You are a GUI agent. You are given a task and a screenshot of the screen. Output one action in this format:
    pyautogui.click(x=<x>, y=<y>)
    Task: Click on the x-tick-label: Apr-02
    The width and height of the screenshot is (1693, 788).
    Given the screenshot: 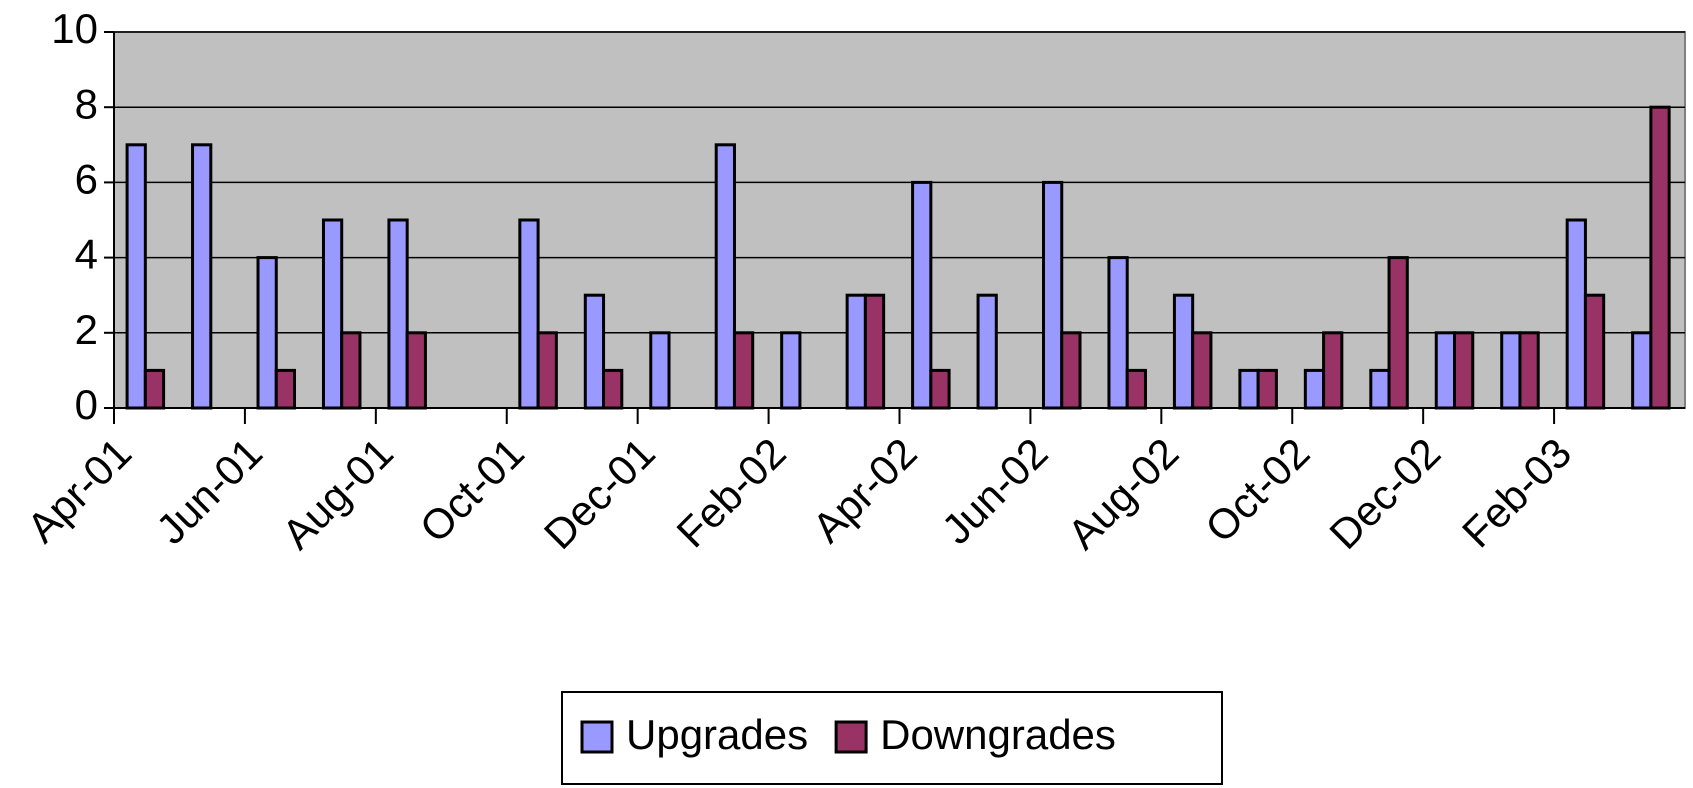 What is the action you would take?
    pyautogui.click(x=864, y=490)
    